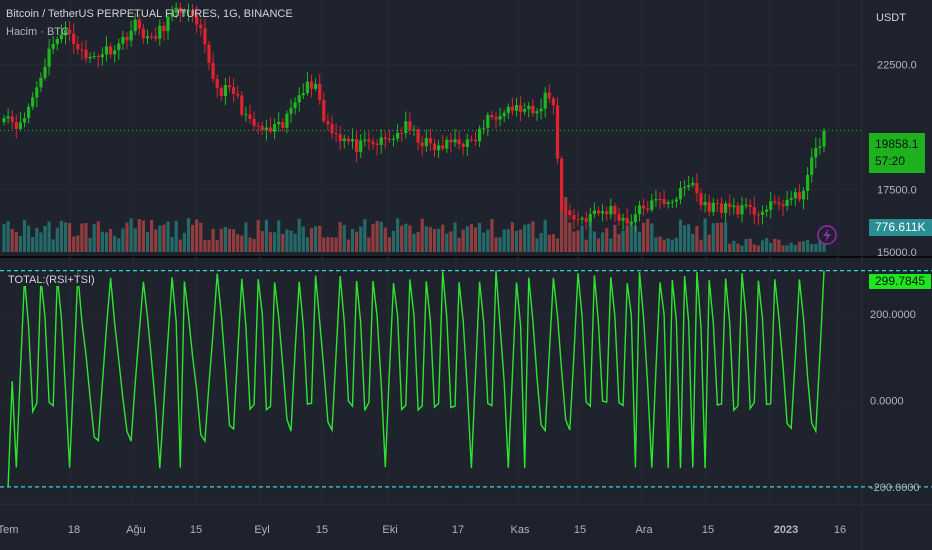 This screenshot has height=550, width=932. Describe the element at coordinates (900, 227) in the screenshot. I see `volume-badge: 776.611K` at that location.